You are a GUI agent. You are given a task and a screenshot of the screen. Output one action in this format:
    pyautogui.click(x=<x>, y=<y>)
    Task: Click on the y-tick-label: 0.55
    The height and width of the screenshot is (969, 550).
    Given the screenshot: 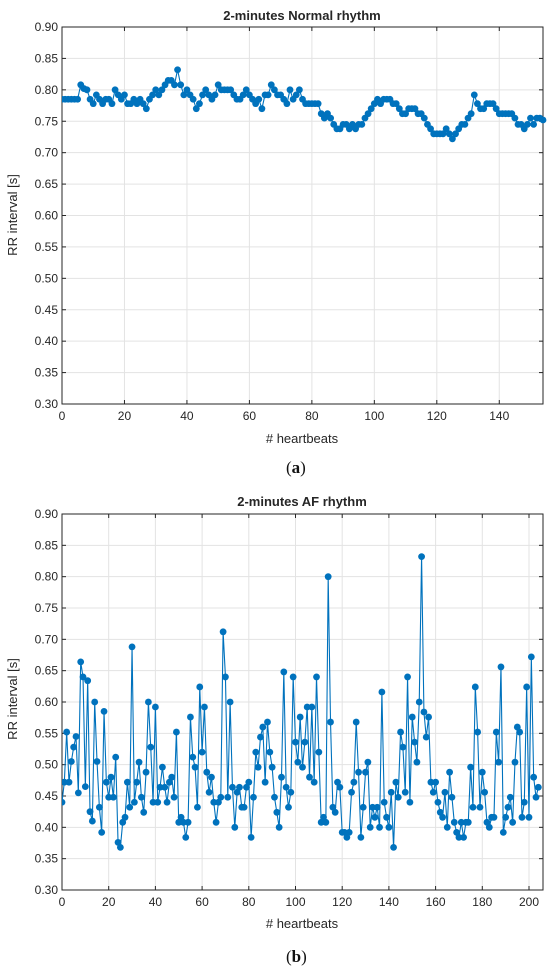 What is the action you would take?
    pyautogui.click(x=47, y=733)
    